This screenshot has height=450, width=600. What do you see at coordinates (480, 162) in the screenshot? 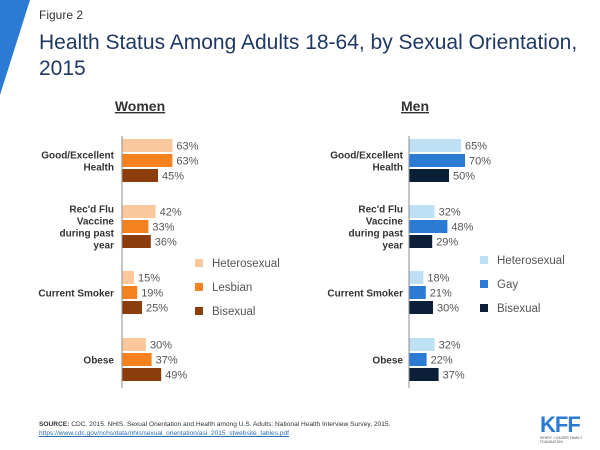
I see `data-label-men-0-1: 70%` at bounding box center [480, 162].